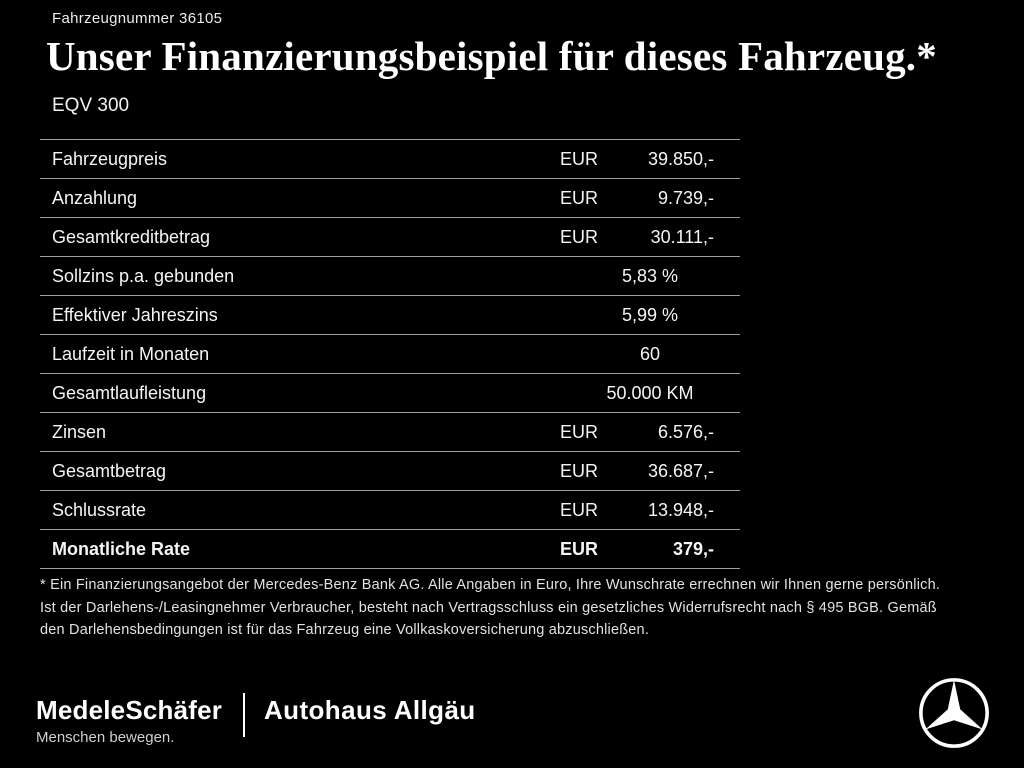  I want to click on finance-table-row: Zinsen EUR 6.576,-, so click(390, 432).